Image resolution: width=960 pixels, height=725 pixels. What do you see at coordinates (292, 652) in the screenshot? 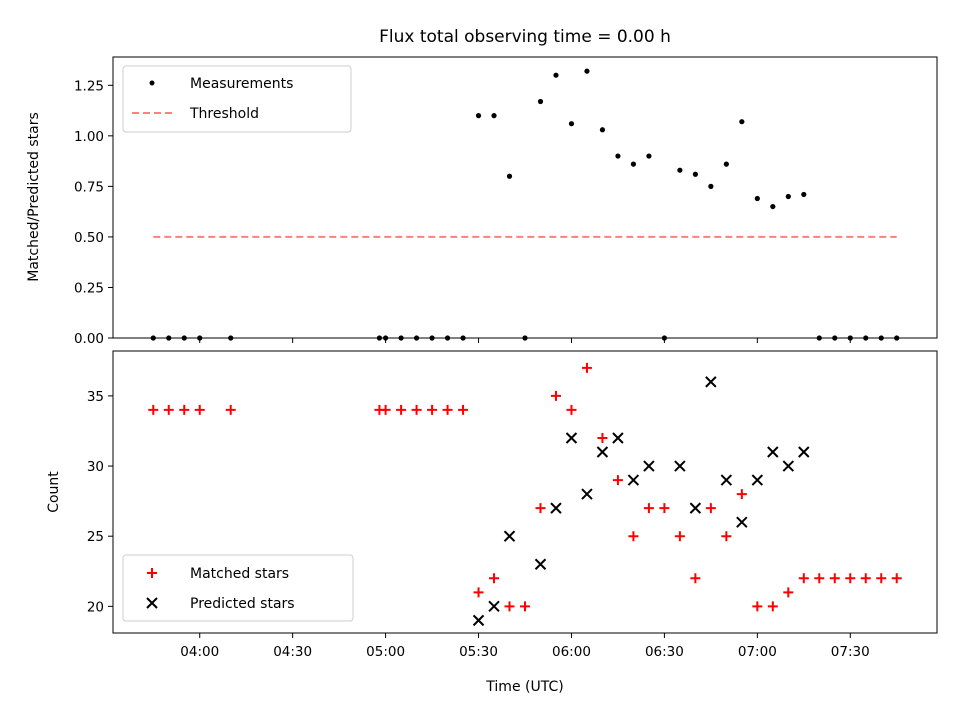
I see `x-tick-label: 04:30` at bounding box center [292, 652].